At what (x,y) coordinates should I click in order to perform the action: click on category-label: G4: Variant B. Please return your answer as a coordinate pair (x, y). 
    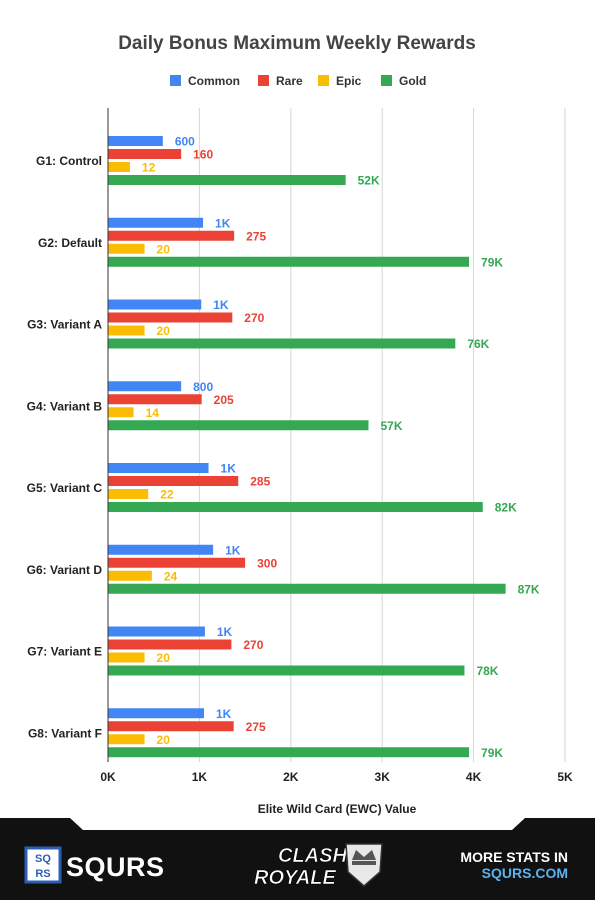
    Looking at the image, I should click on (65, 406).